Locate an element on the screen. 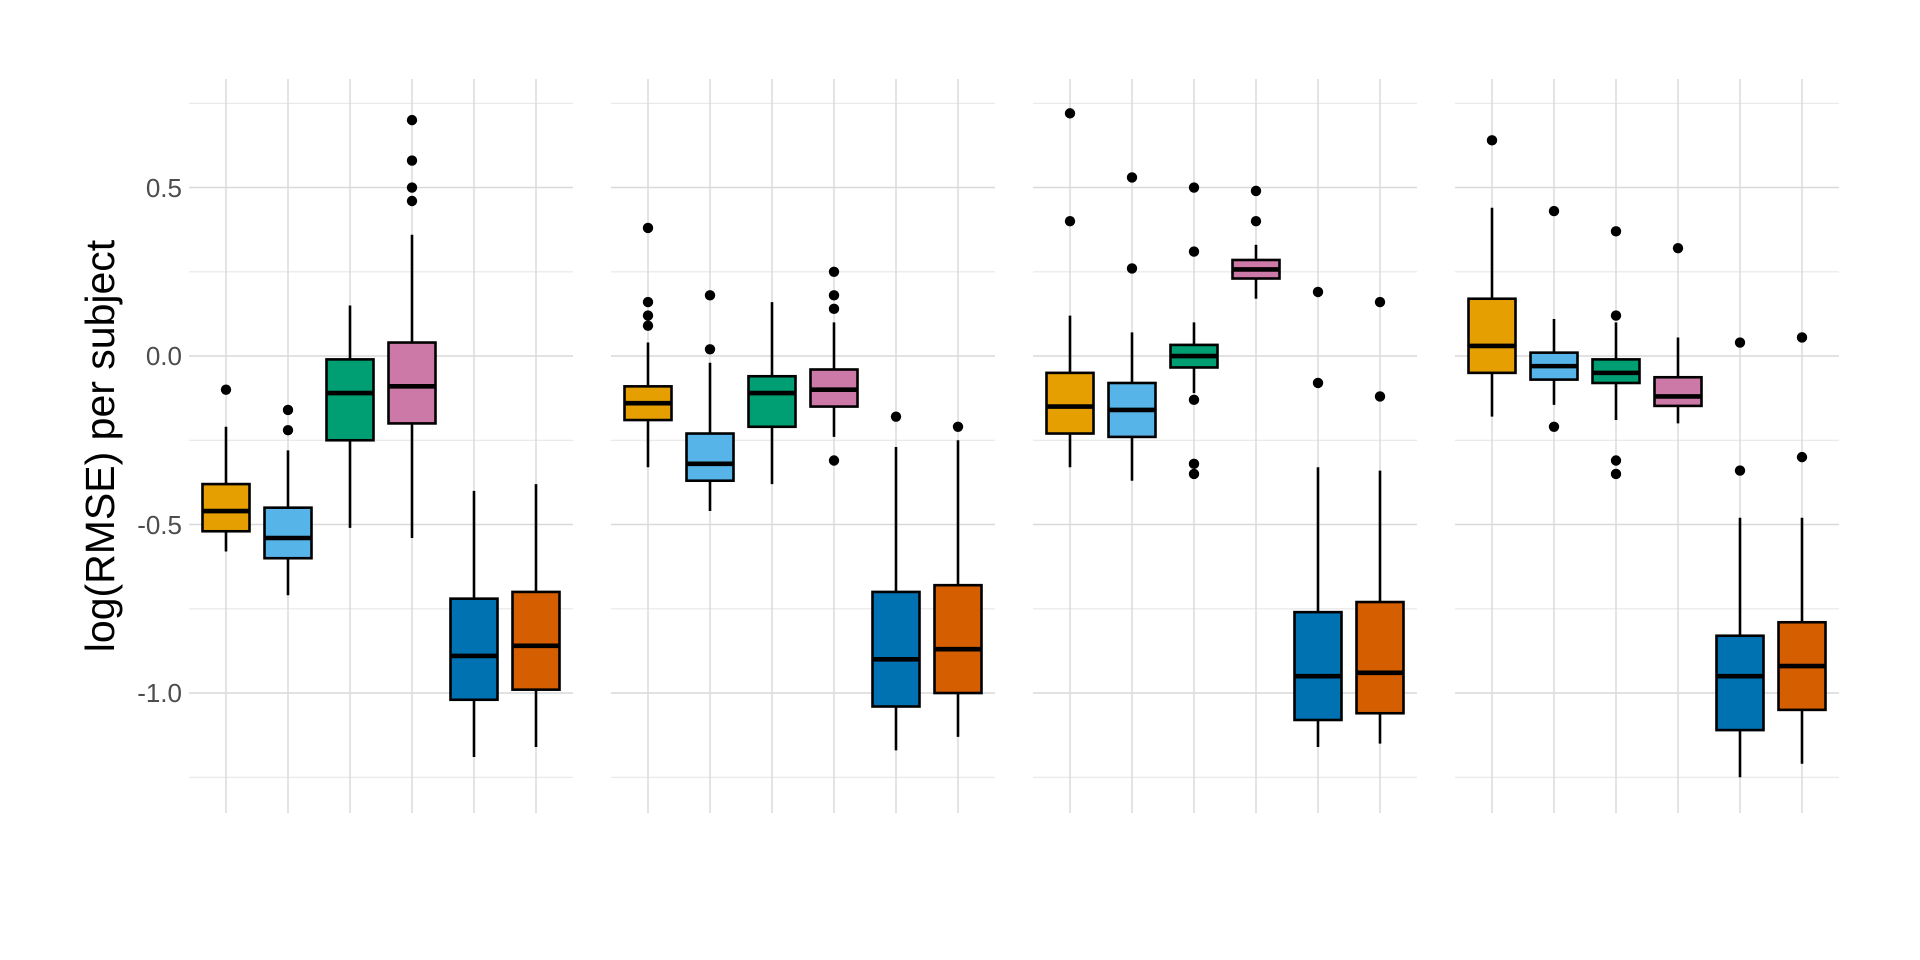 This screenshot has width=1920, height=960. y-axis-title: log(RMSE) per subject is located at coordinates (100, 446).